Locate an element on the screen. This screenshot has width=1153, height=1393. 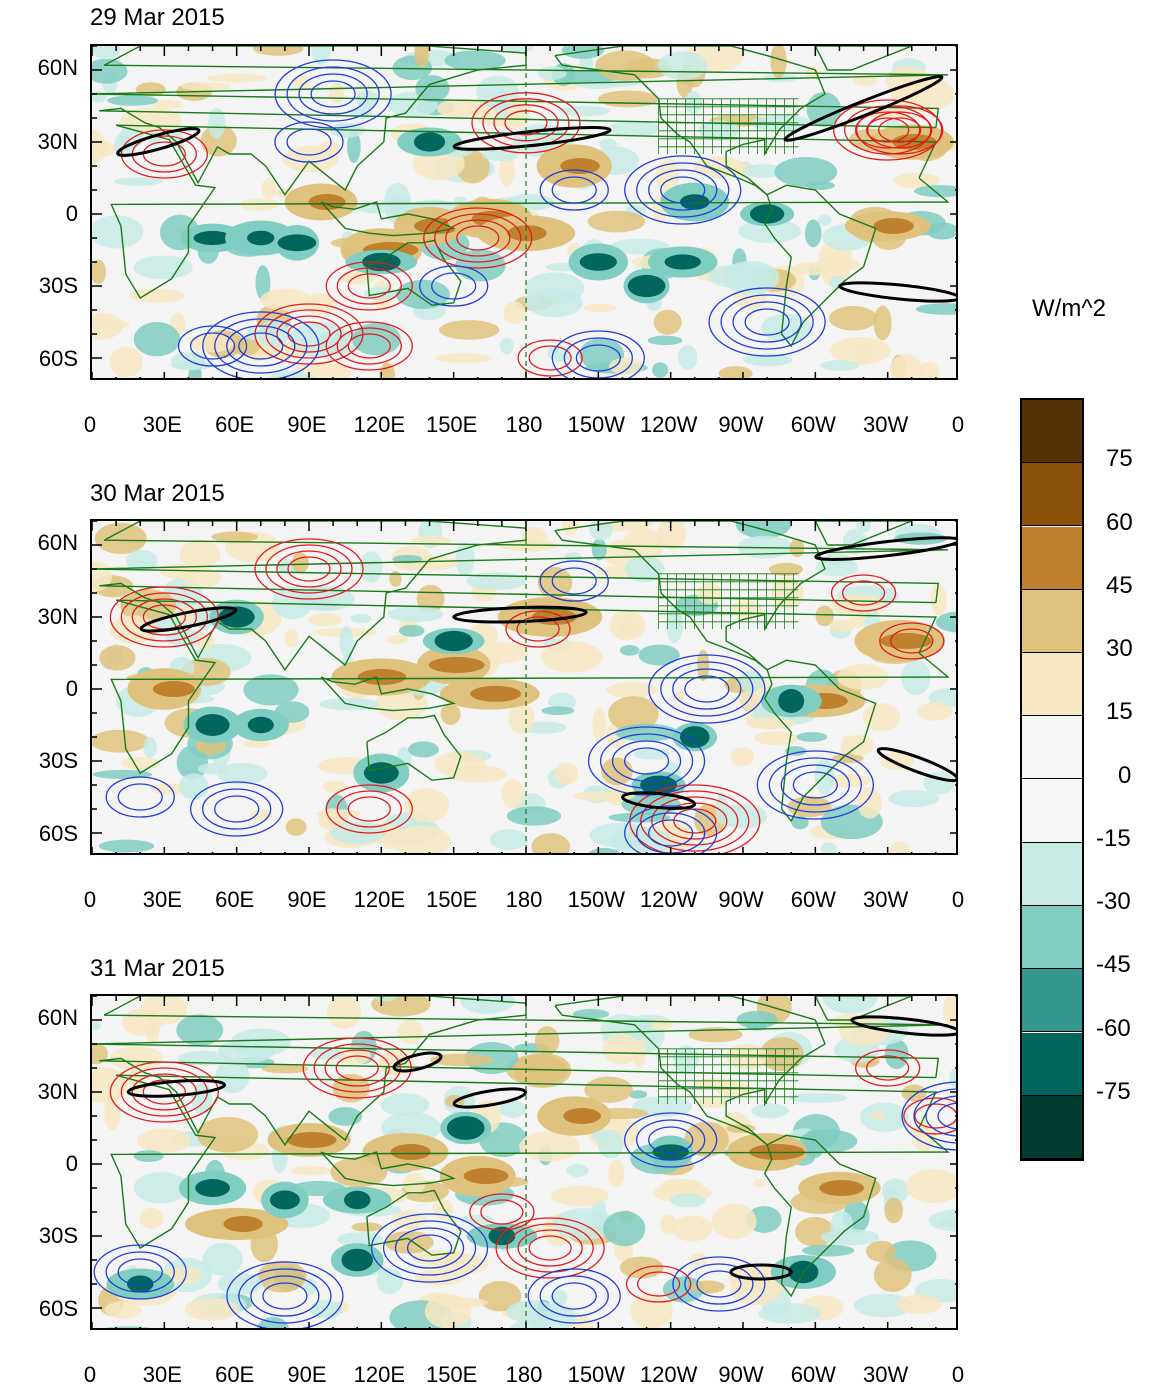
colorbar-label: 75 is located at coordinates (1119, 459).